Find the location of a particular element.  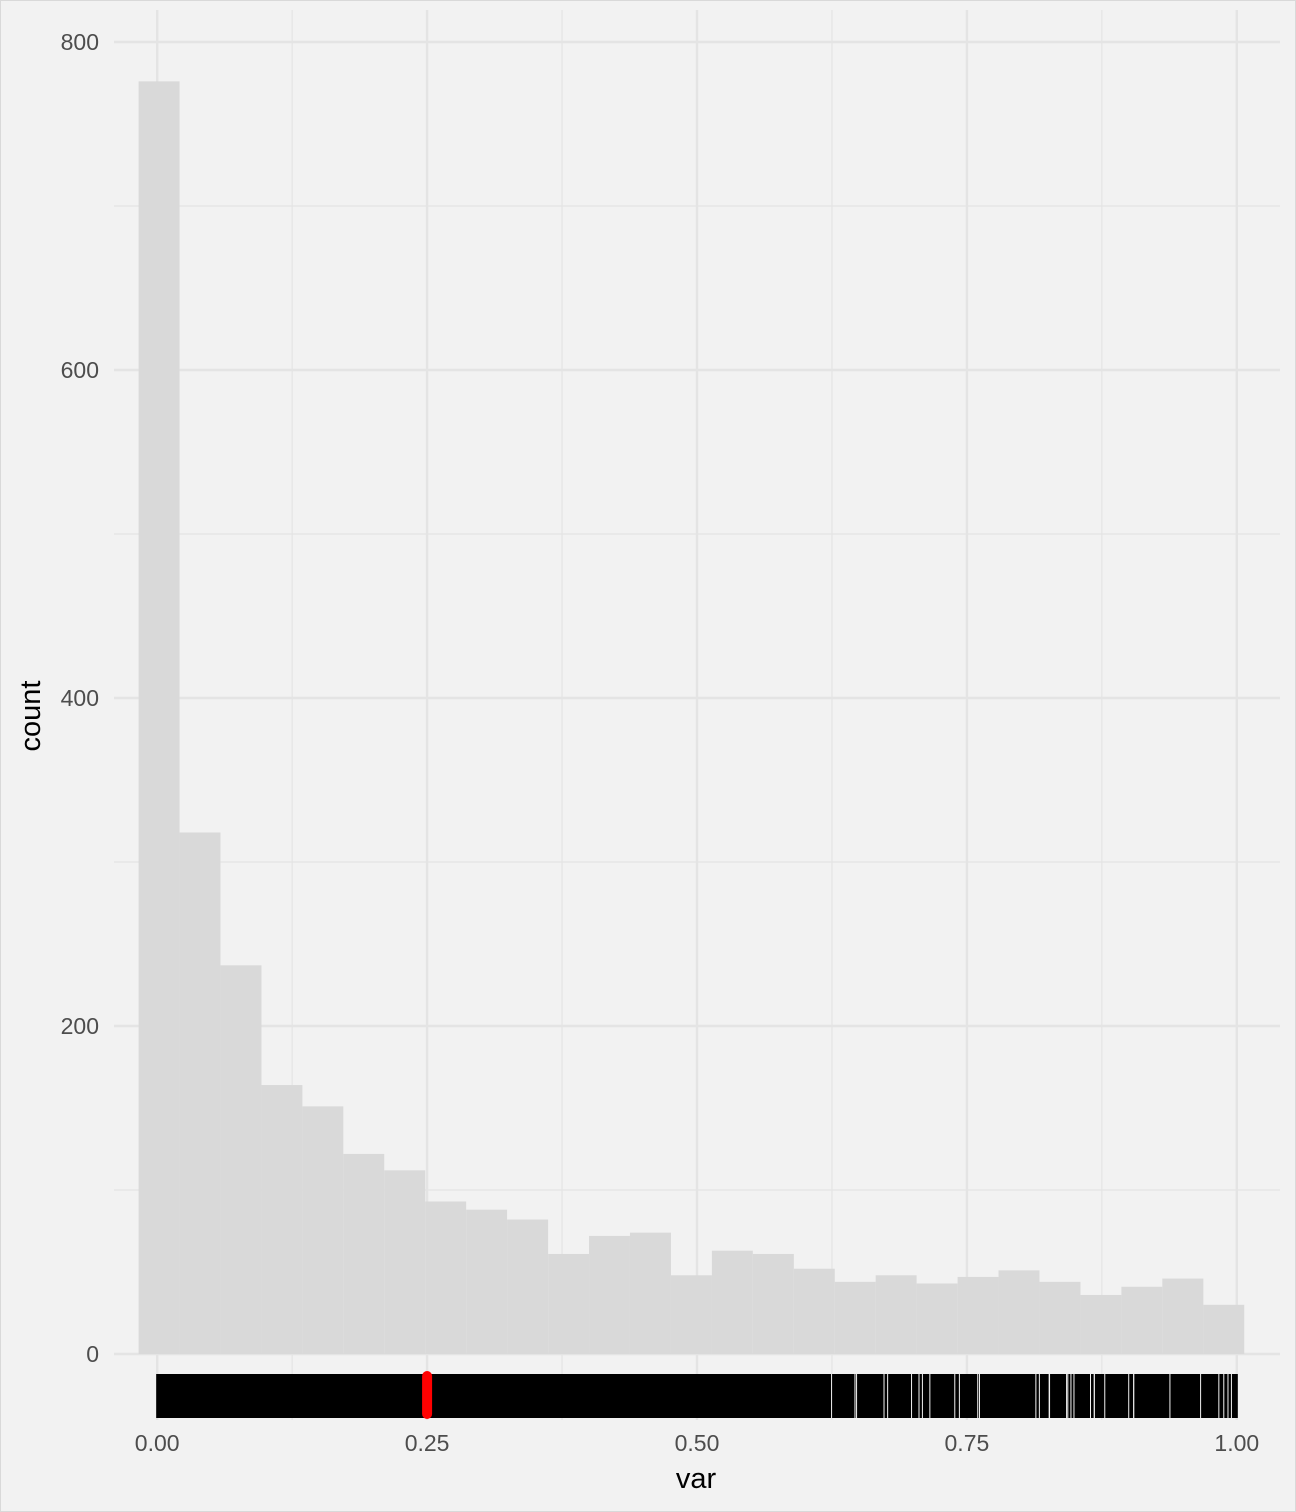

y-axis-title: count is located at coordinates (31, 716).